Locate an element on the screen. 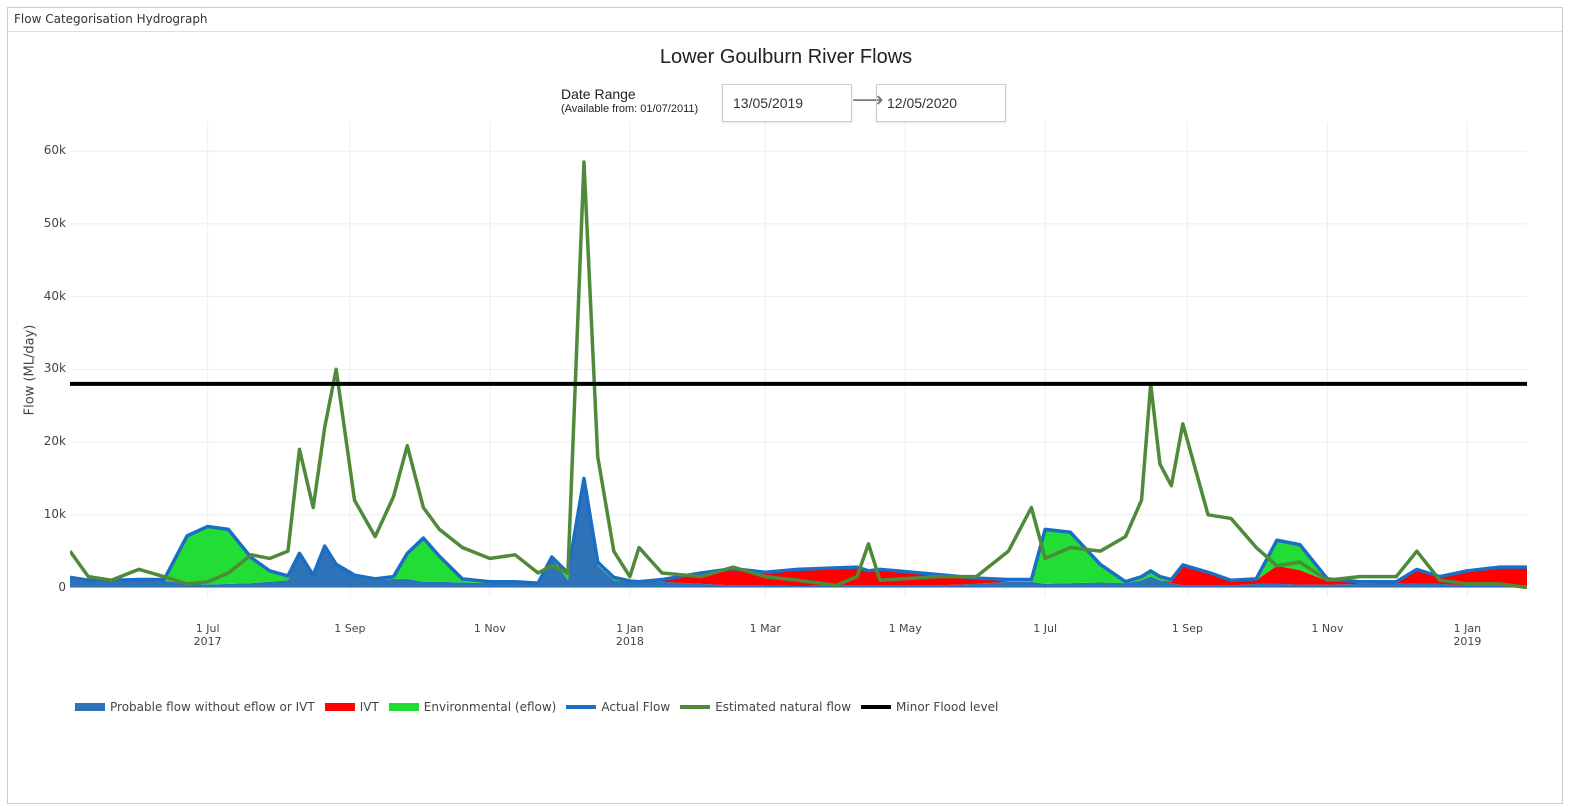 This screenshot has height=811, width=1572. y-tick-label: 30k is located at coordinates (54, 368).